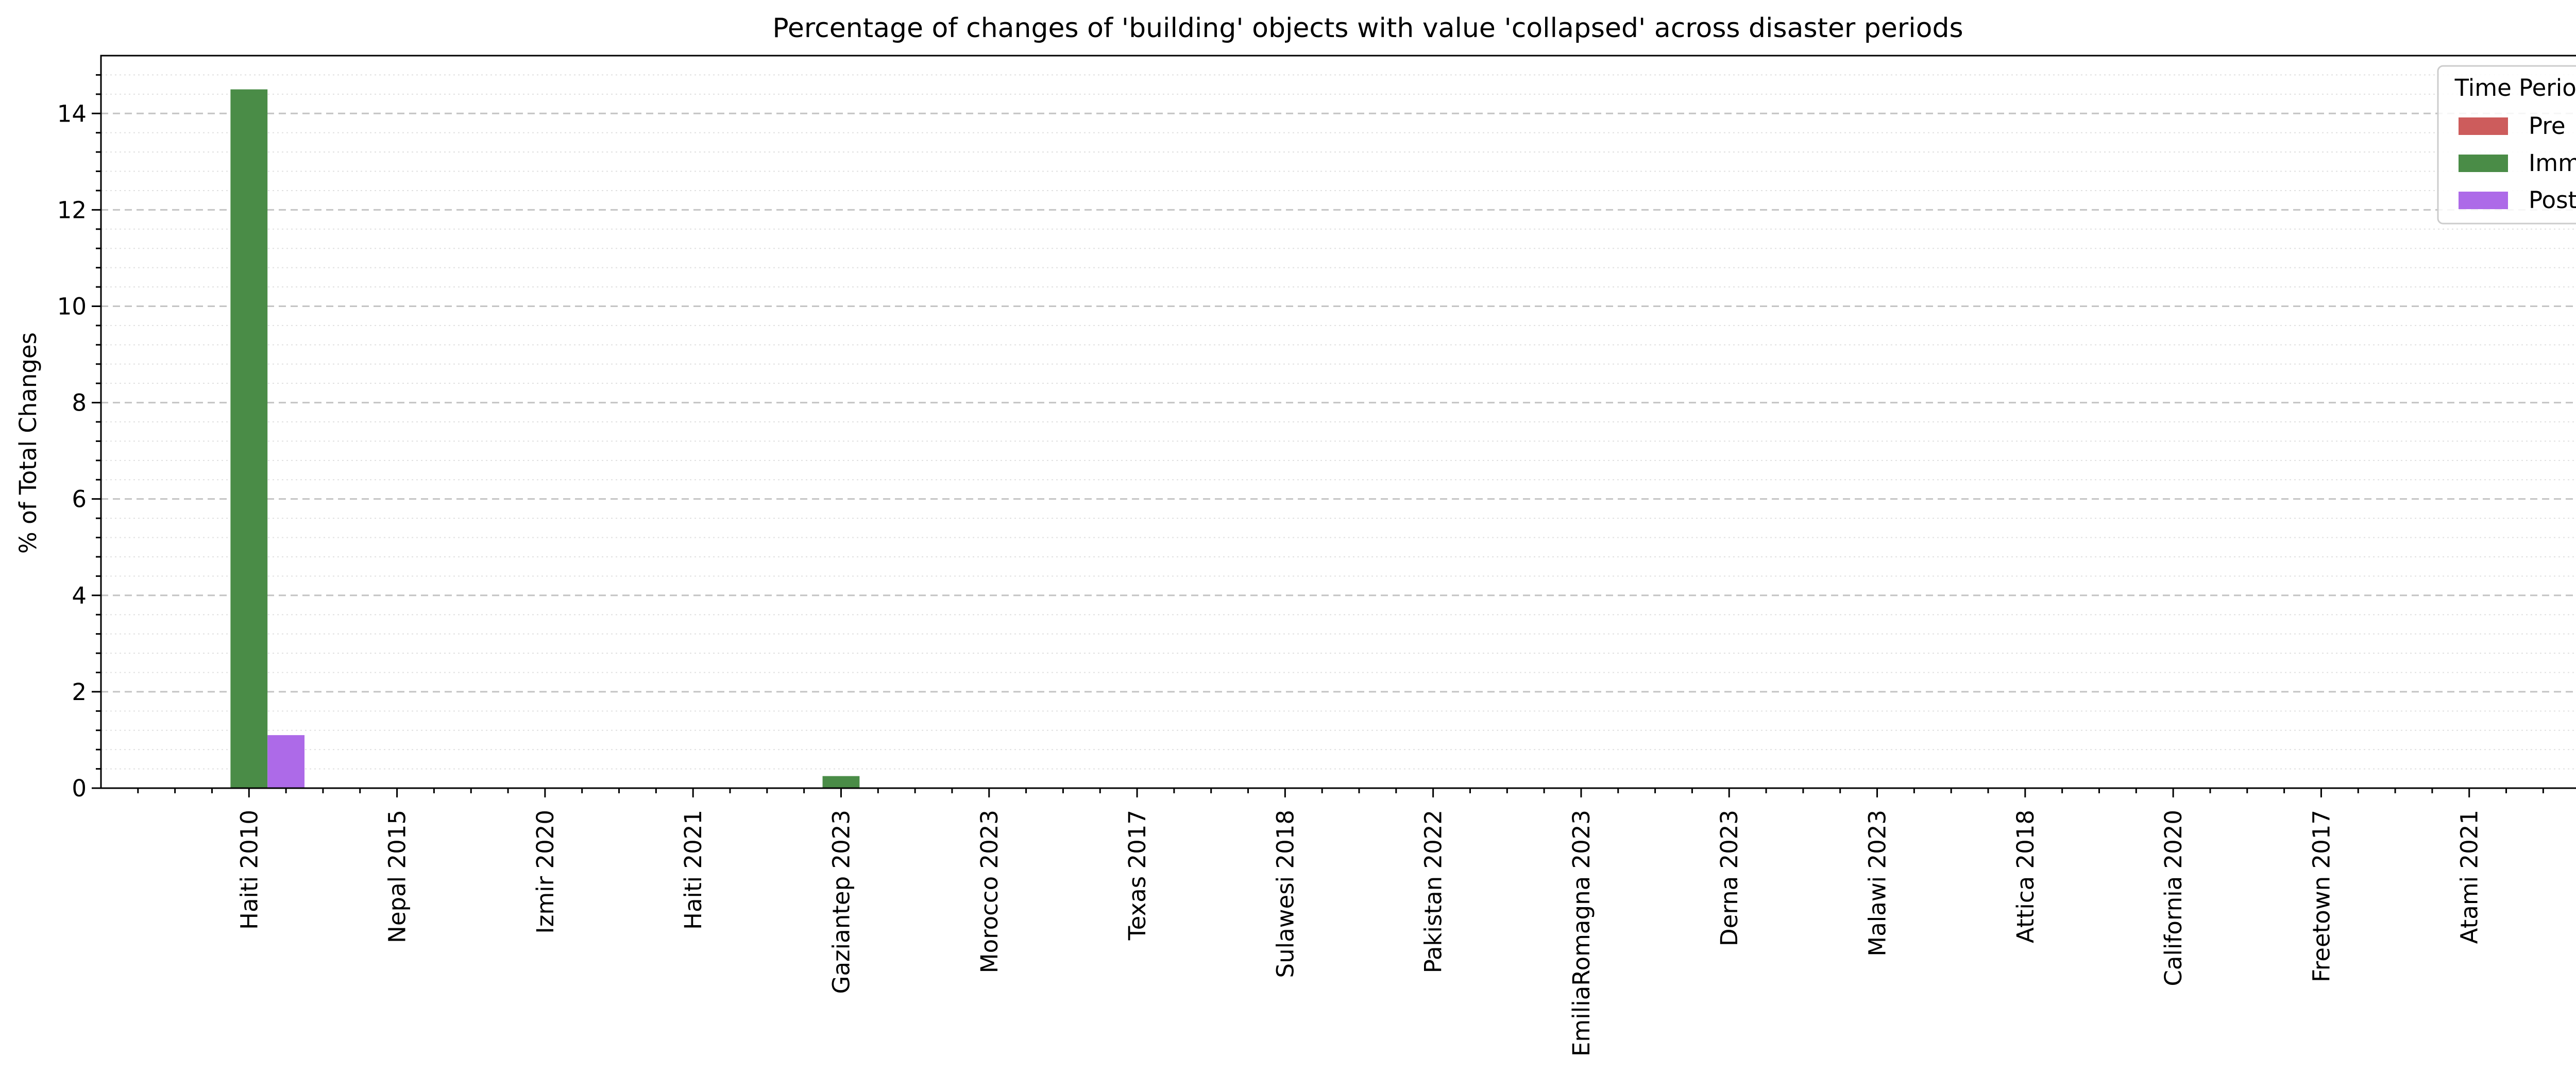  I want to click on legend-label-post: Post, so click(2552, 200).